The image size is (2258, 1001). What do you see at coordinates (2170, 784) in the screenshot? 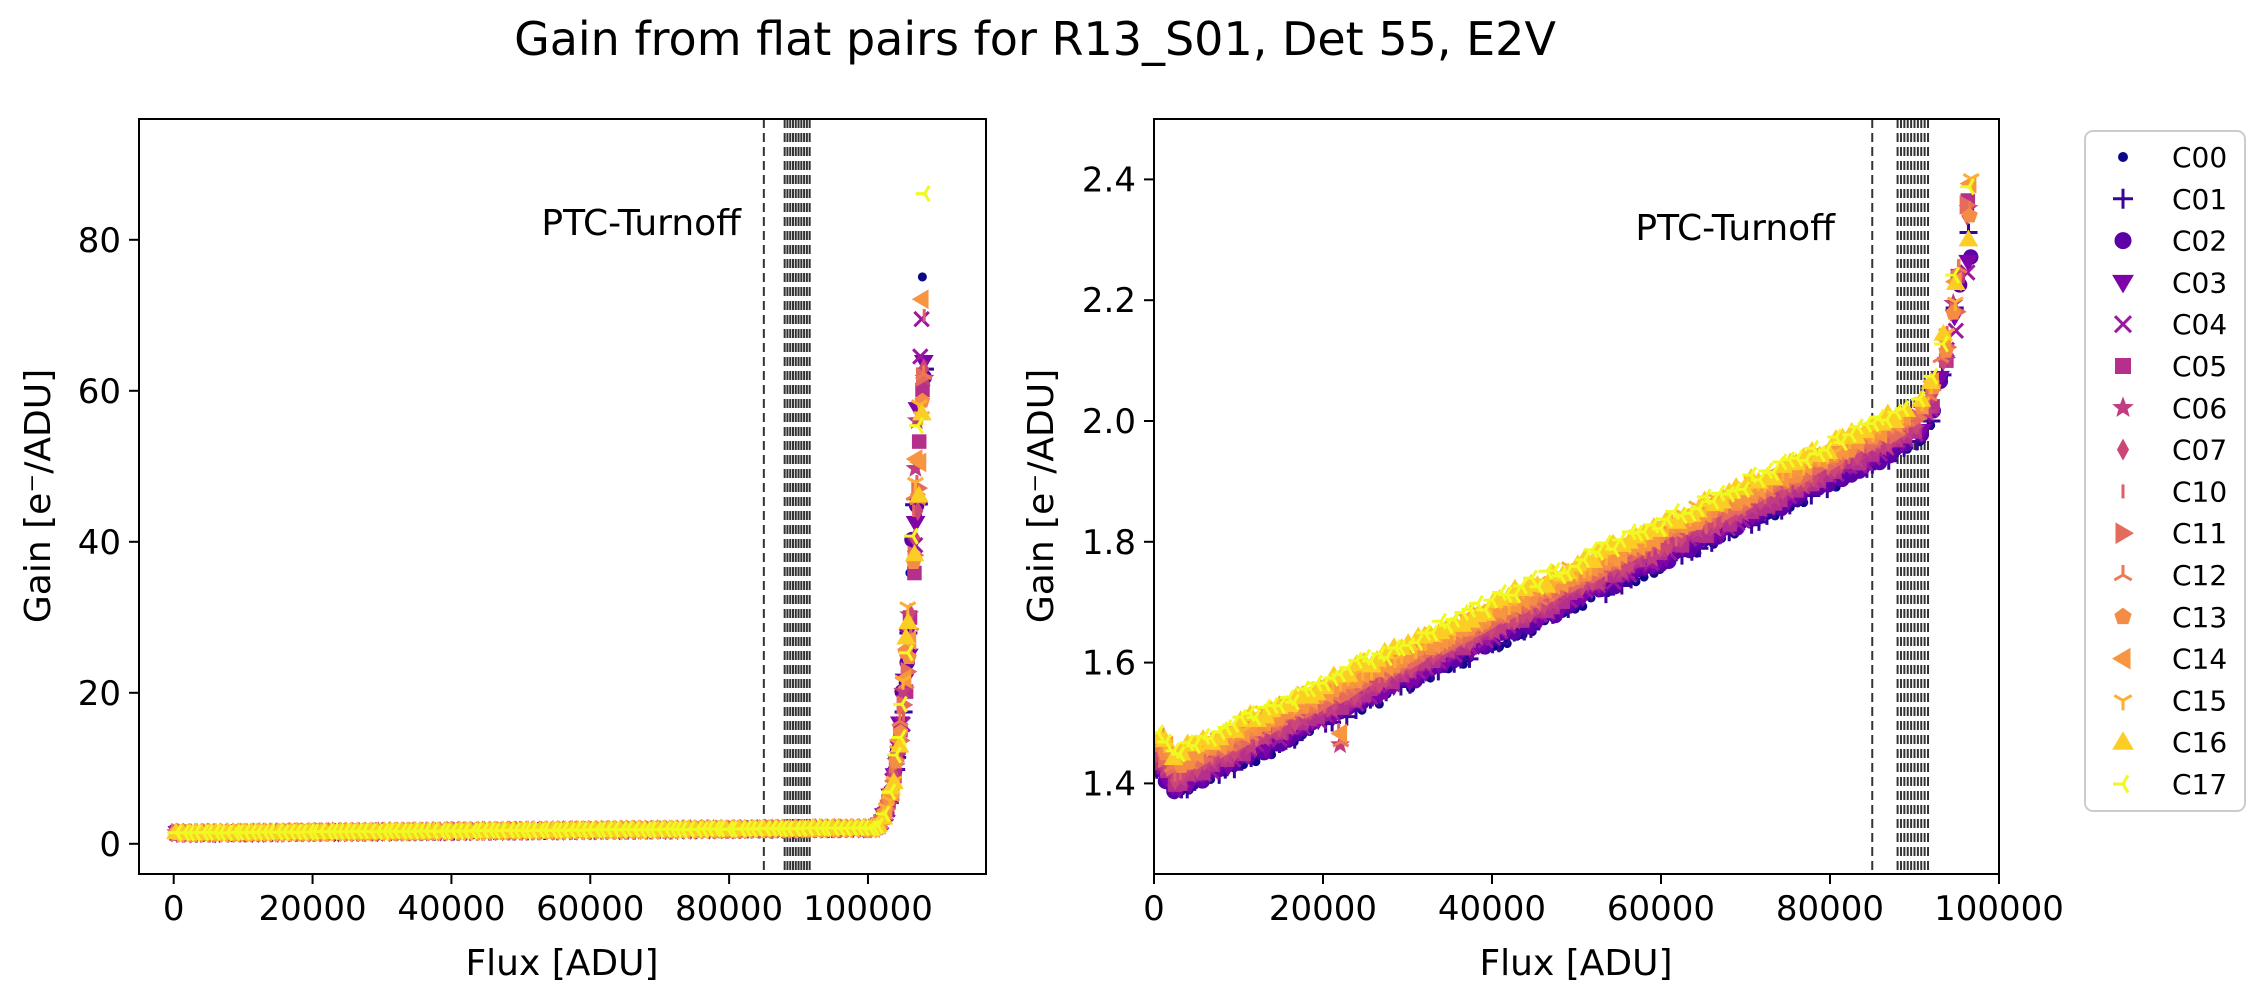
I see `legend-item-C17: C17` at bounding box center [2170, 784].